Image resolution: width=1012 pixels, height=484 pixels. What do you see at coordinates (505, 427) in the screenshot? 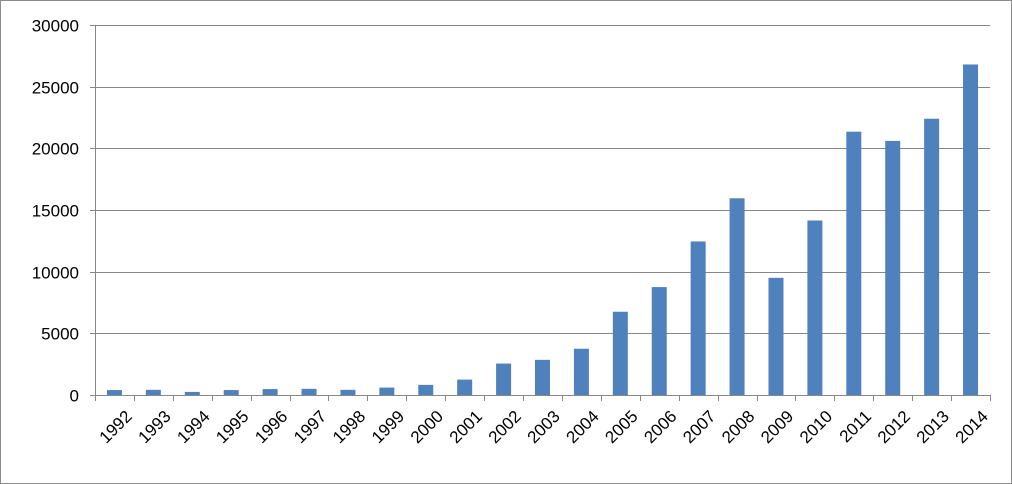
I see `x-tick-label: 2002` at bounding box center [505, 427].